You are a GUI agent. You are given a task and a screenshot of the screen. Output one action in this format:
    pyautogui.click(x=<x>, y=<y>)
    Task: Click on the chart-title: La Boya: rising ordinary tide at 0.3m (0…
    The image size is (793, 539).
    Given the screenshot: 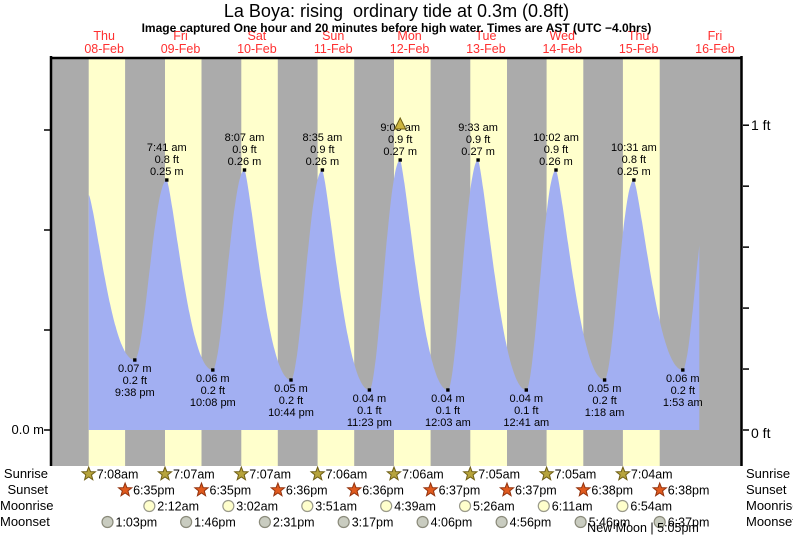 What is the action you would take?
    pyautogui.click(x=396, y=11)
    